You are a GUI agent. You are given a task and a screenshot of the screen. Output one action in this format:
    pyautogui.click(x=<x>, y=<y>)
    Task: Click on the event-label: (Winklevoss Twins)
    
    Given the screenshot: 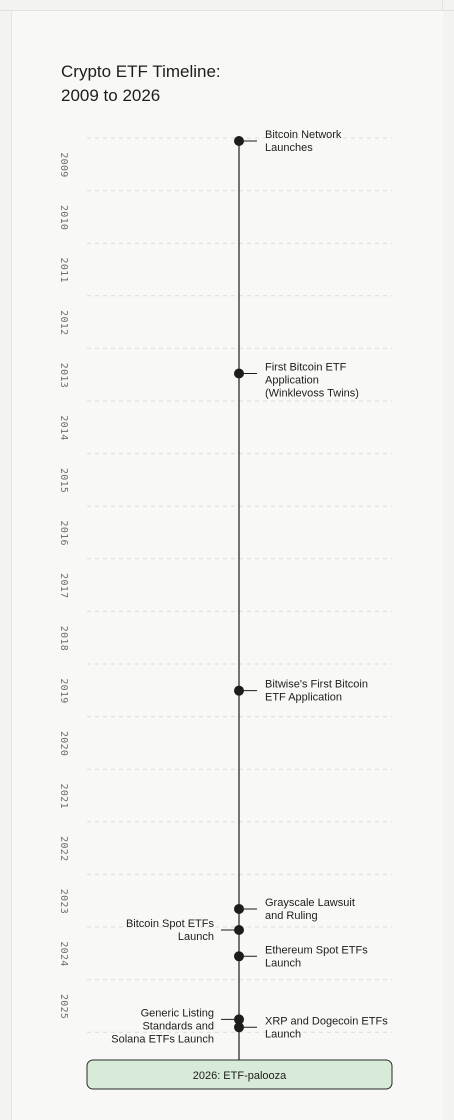 What is the action you would take?
    pyautogui.click(x=312, y=393)
    